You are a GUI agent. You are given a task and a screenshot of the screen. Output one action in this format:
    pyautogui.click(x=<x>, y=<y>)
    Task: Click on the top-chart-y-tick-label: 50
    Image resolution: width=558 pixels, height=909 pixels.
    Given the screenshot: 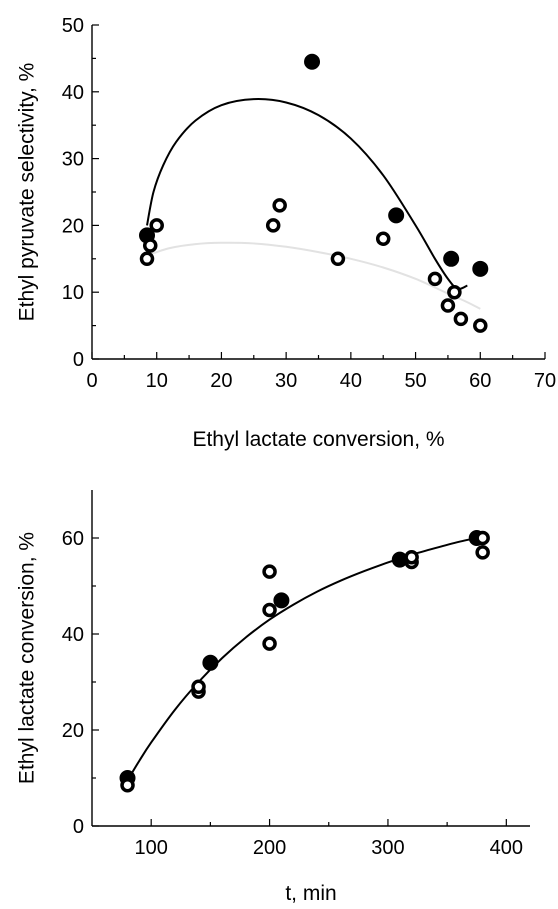 What is the action you would take?
    pyautogui.click(x=73, y=26)
    